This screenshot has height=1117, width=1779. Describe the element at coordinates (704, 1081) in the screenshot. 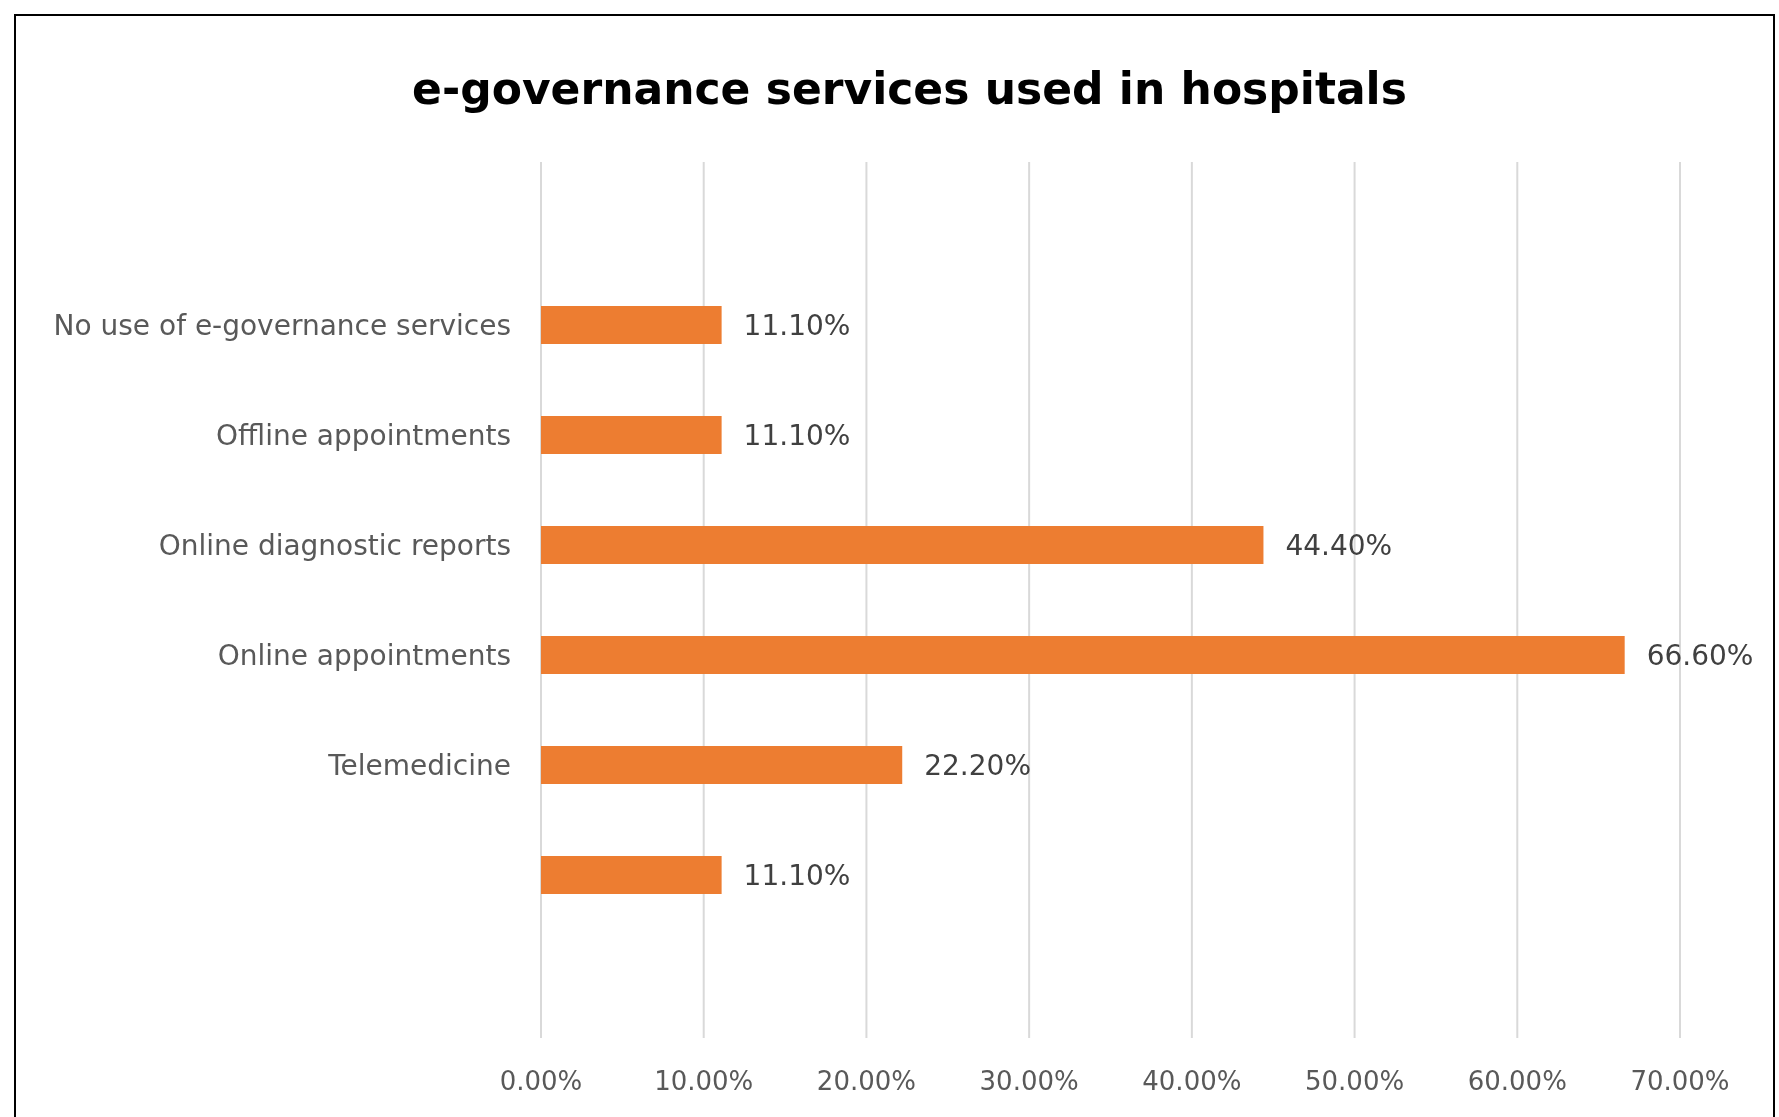

I see `x-tick-label: 10.00%` at that location.